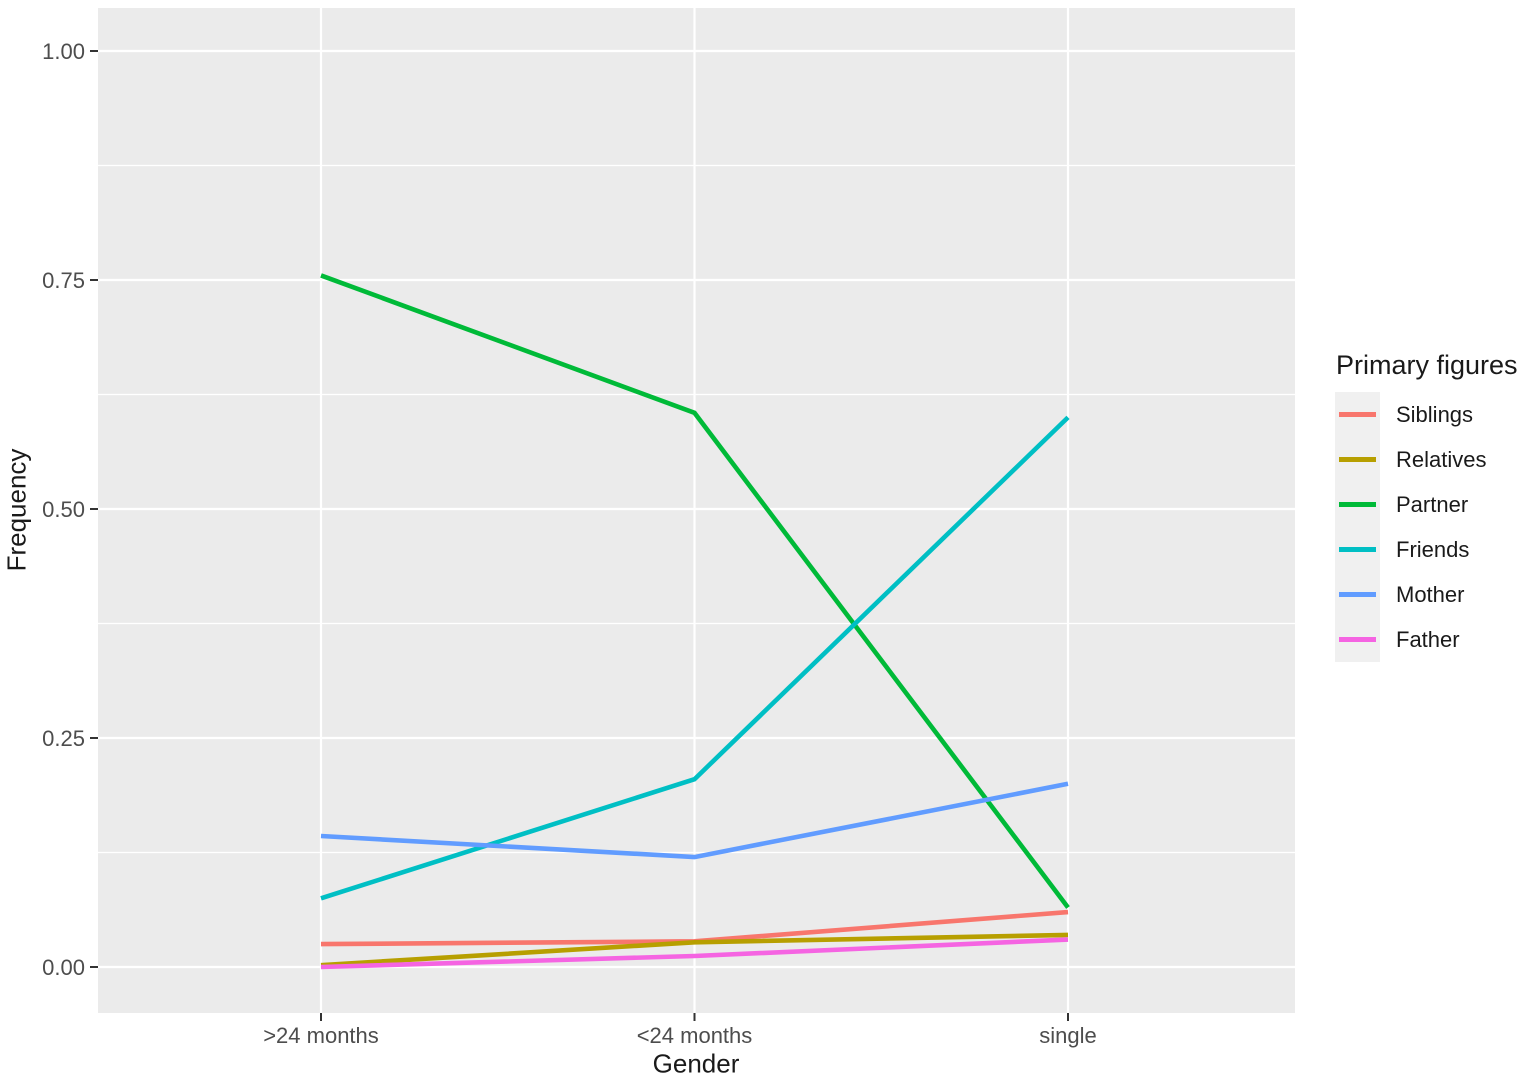  Describe the element at coordinates (696, 1063) in the screenshot. I see `x-axis-title: Gender` at that location.